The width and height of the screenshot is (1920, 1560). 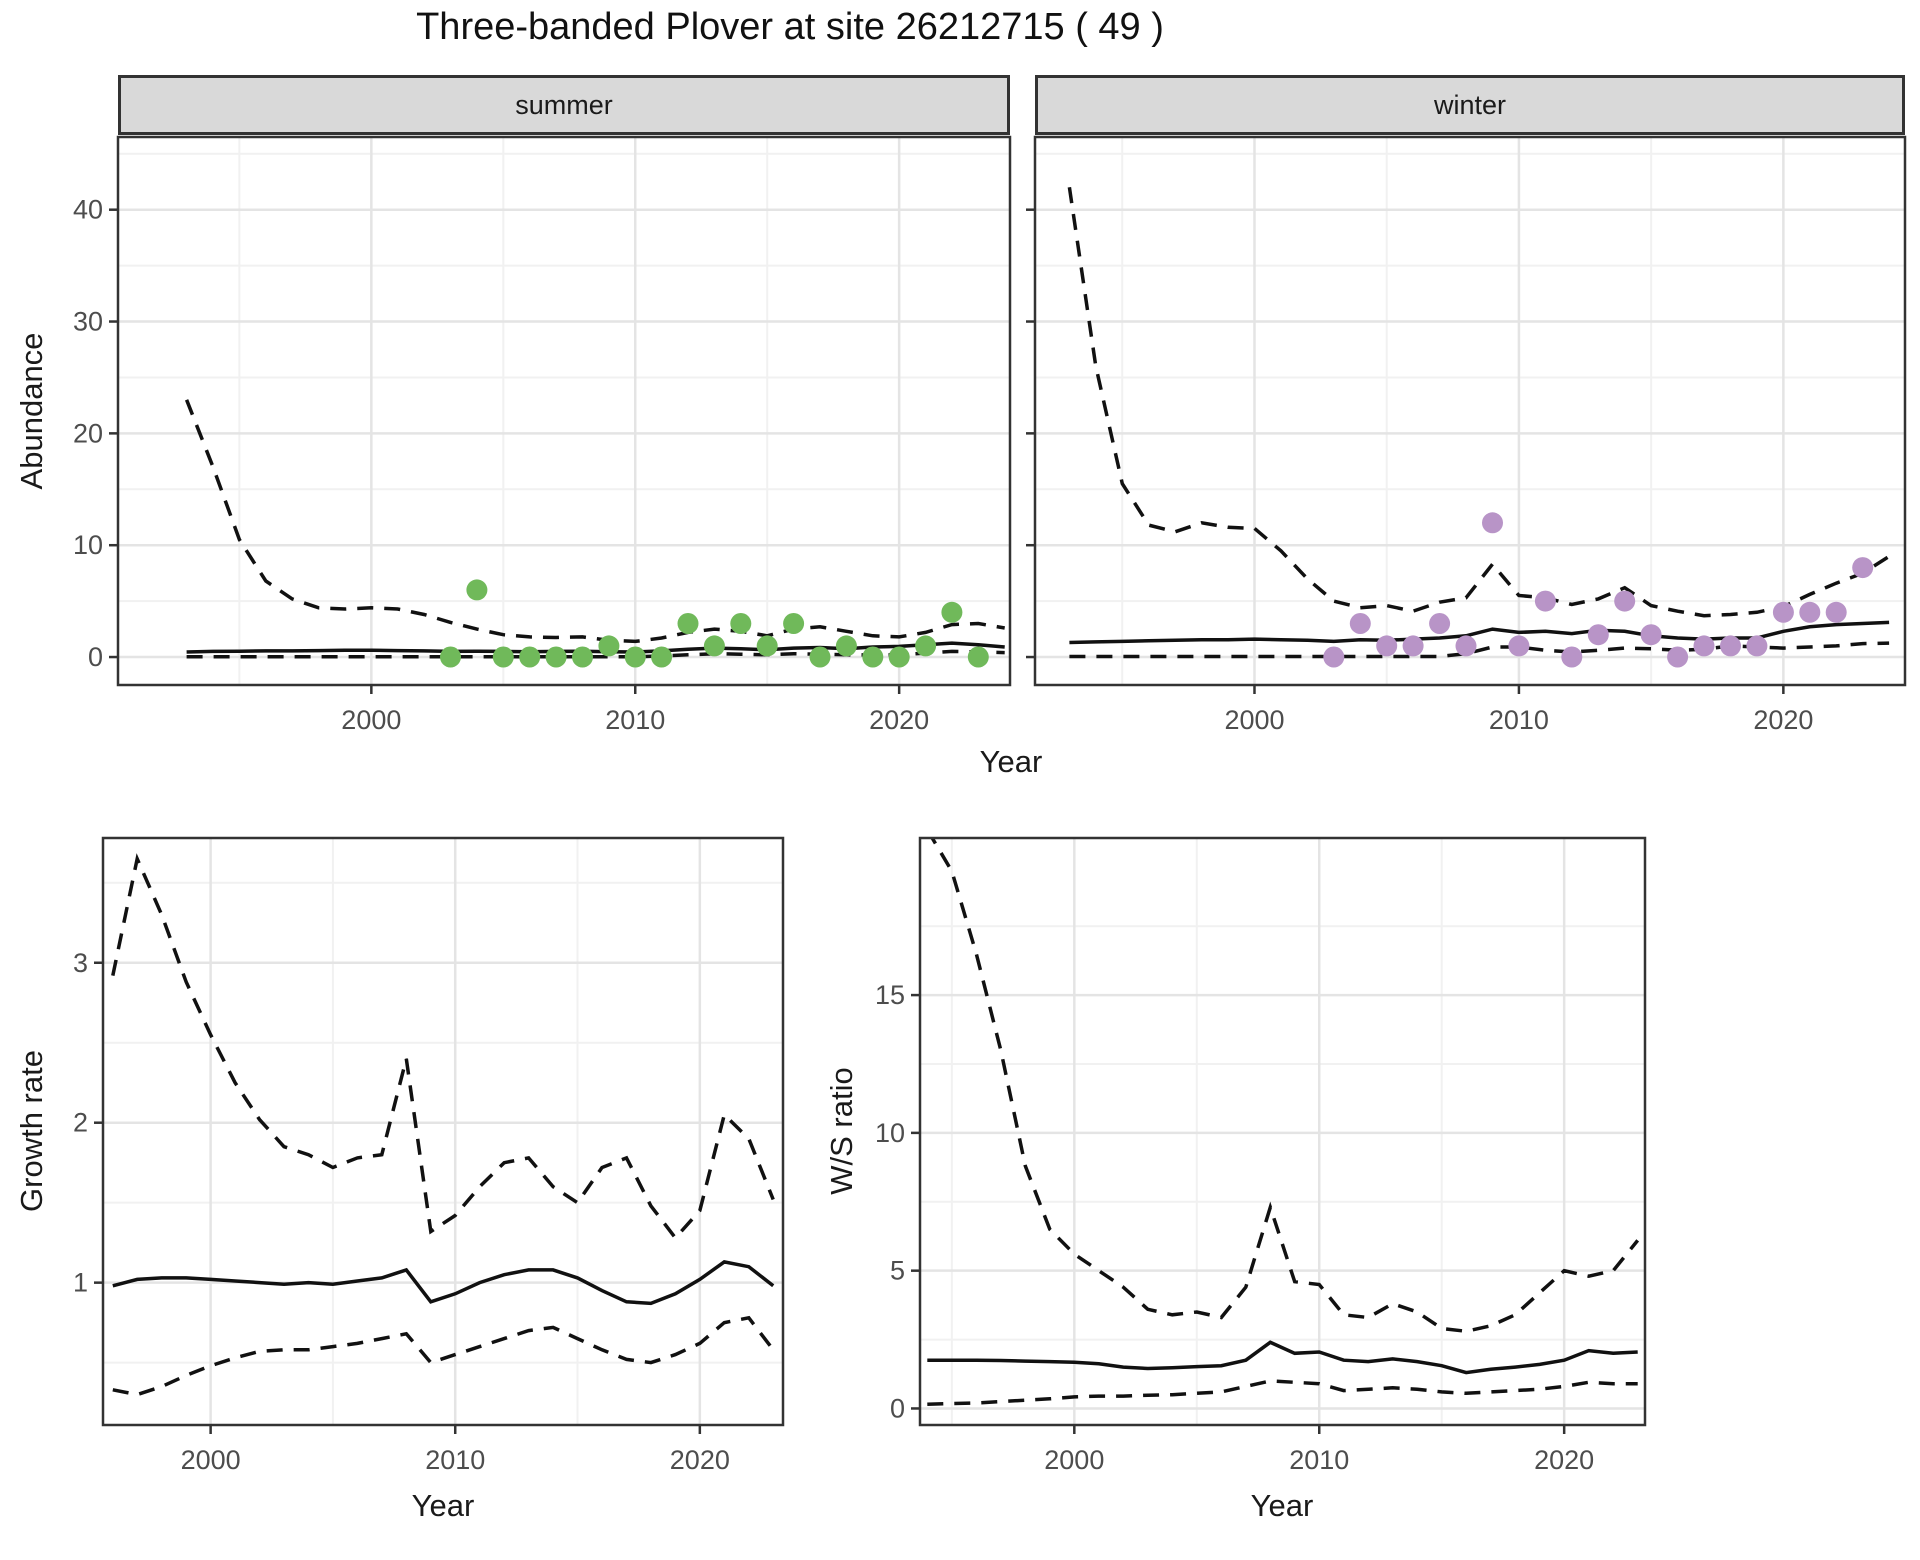 I want to click on y-axis-title-growth-rate: Growth rate, so click(x=31, y=1131).